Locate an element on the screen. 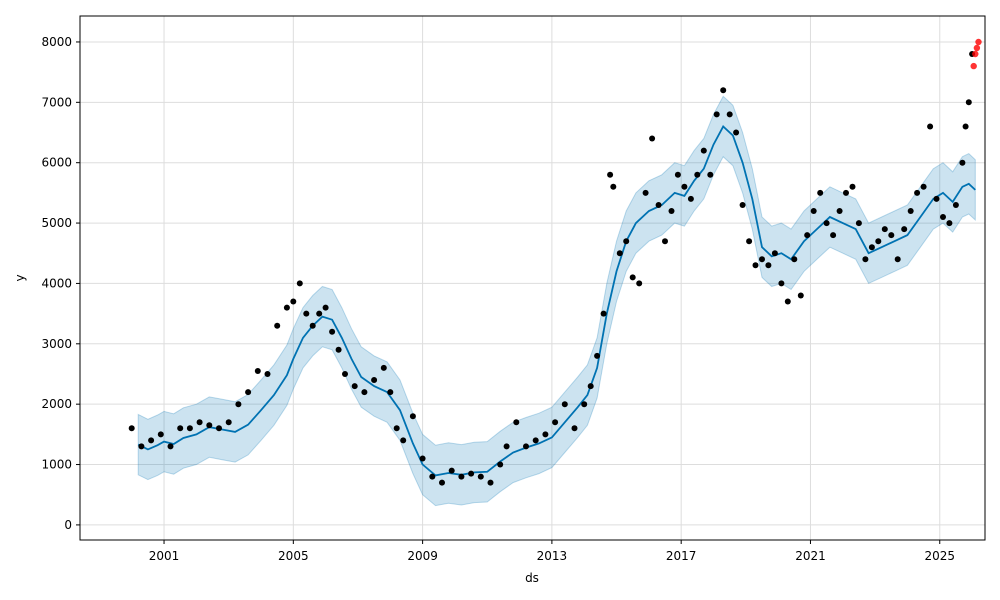 The height and width of the screenshot is (600, 1000). x-tick-label: 2025 is located at coordinates (939, 556).